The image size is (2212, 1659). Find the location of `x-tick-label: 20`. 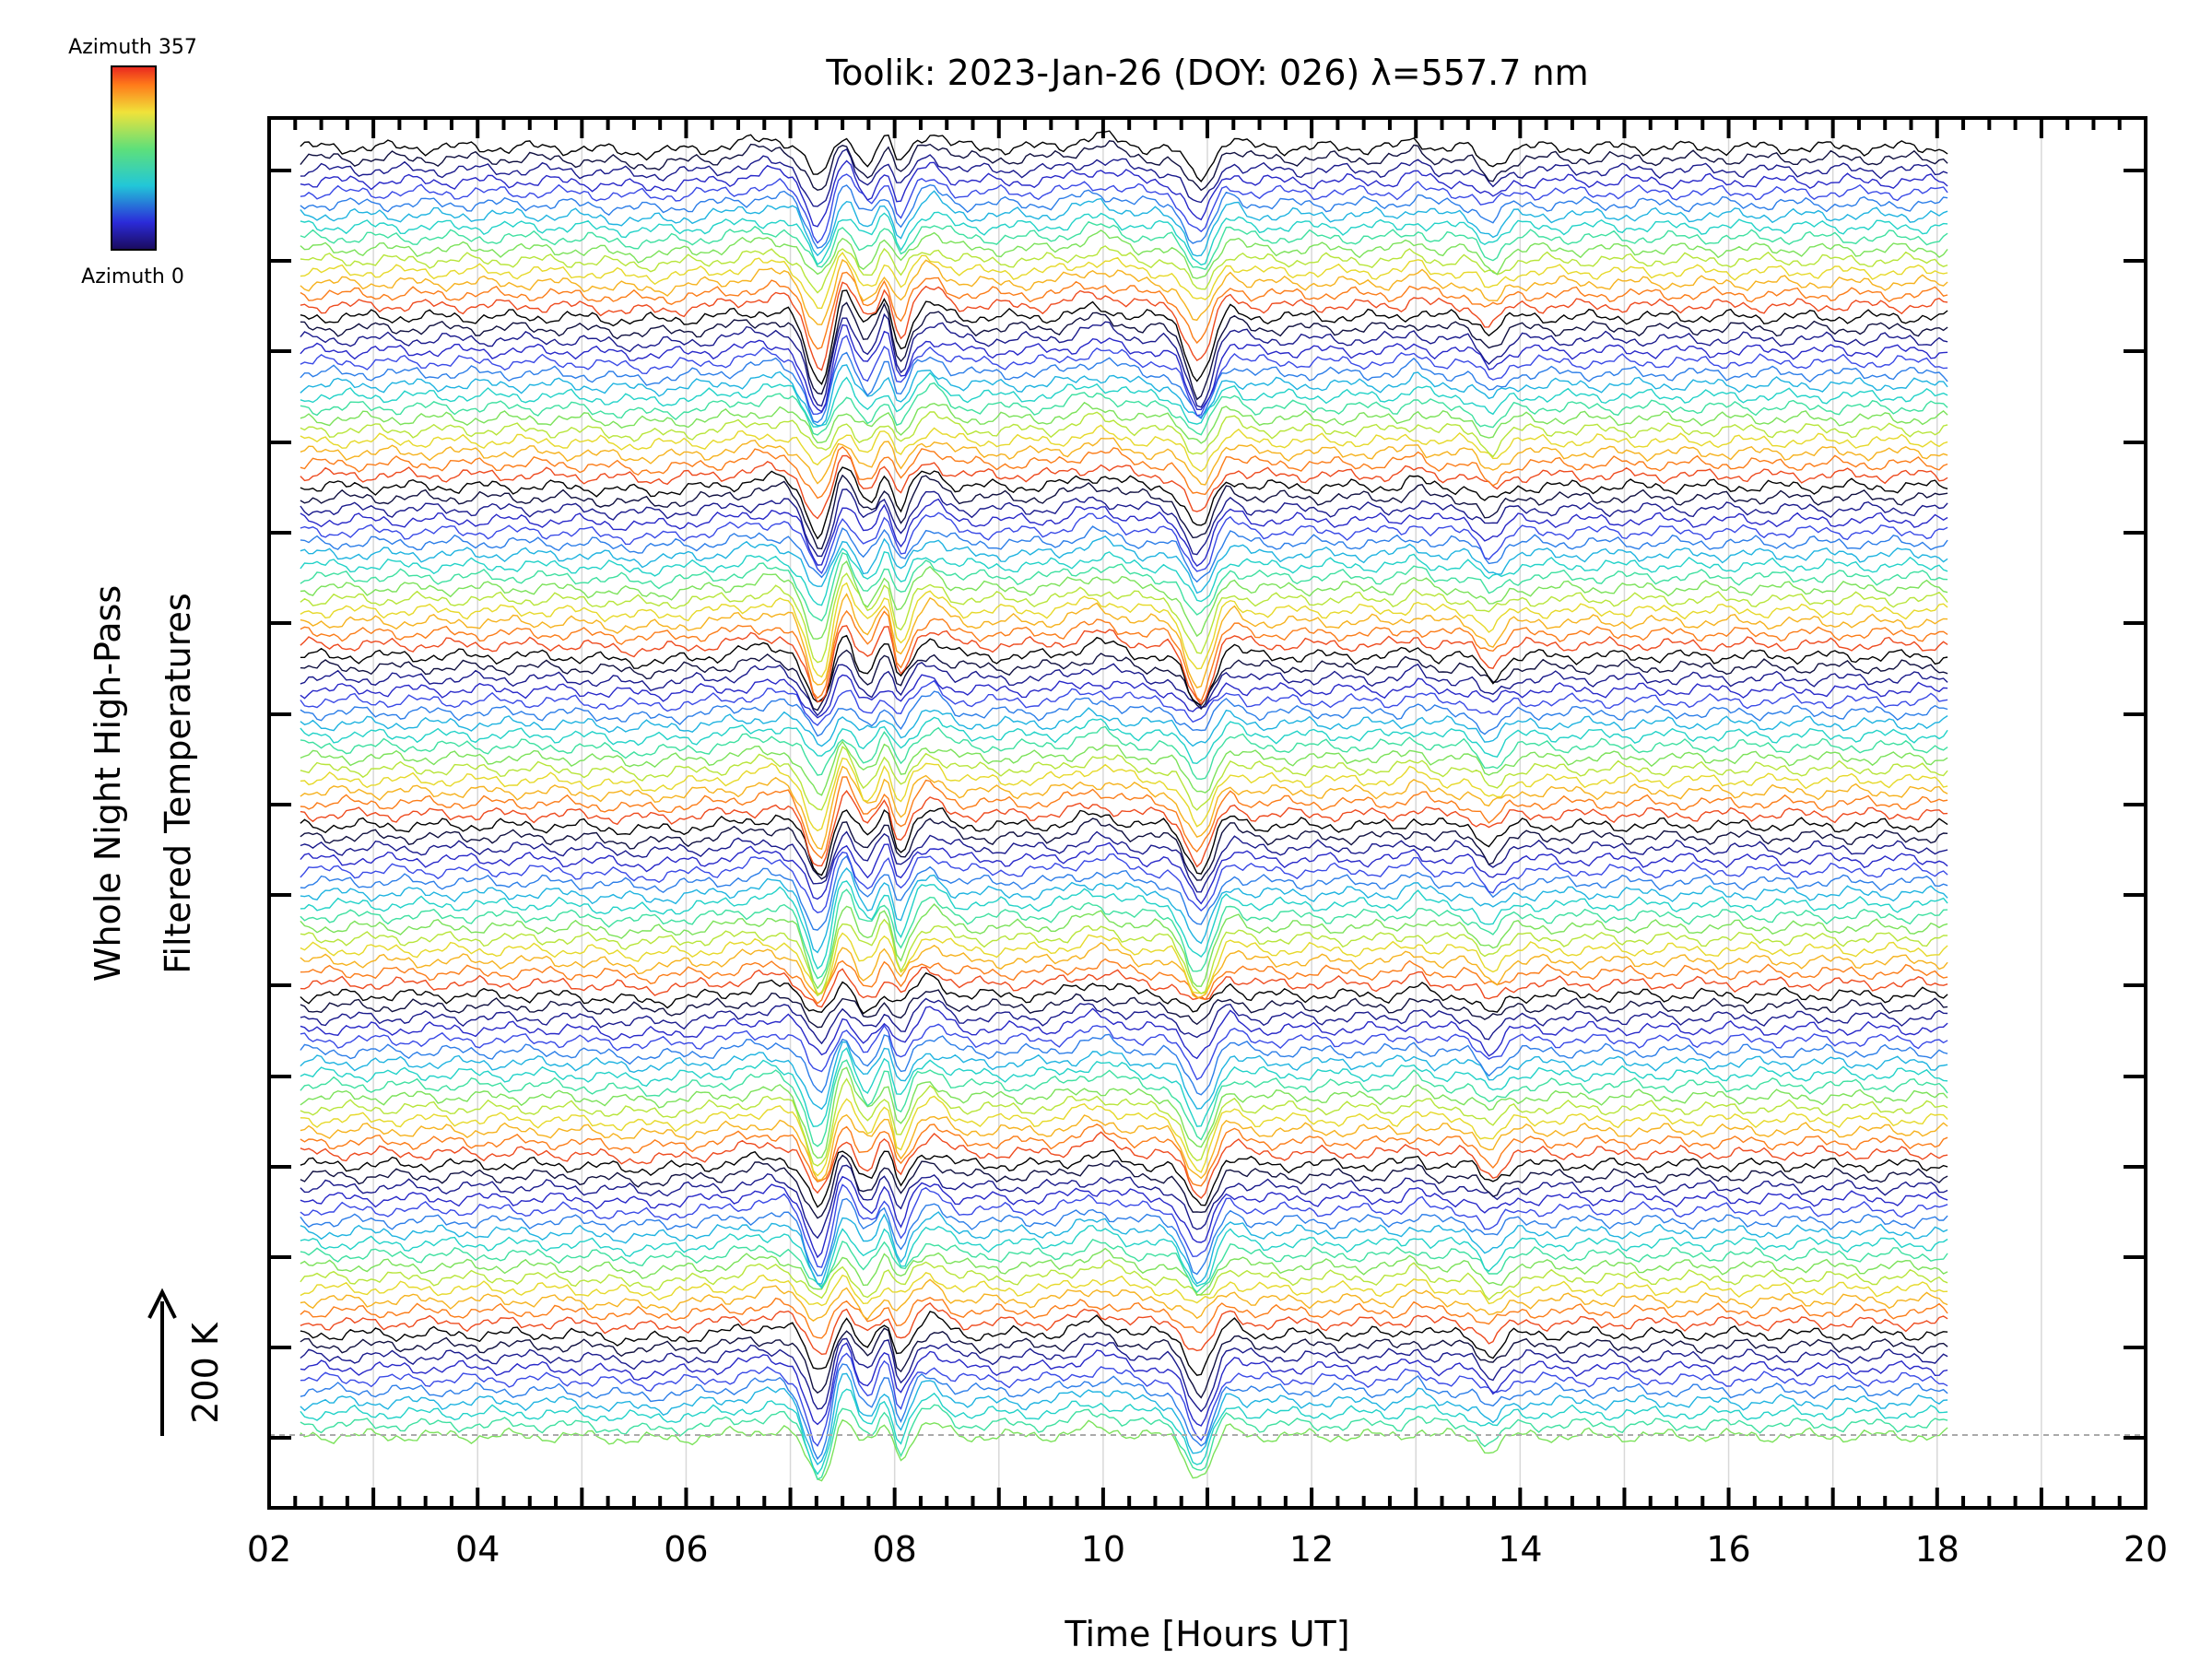

x-tick-label: 20 is located at coordinates (2146, 1549).